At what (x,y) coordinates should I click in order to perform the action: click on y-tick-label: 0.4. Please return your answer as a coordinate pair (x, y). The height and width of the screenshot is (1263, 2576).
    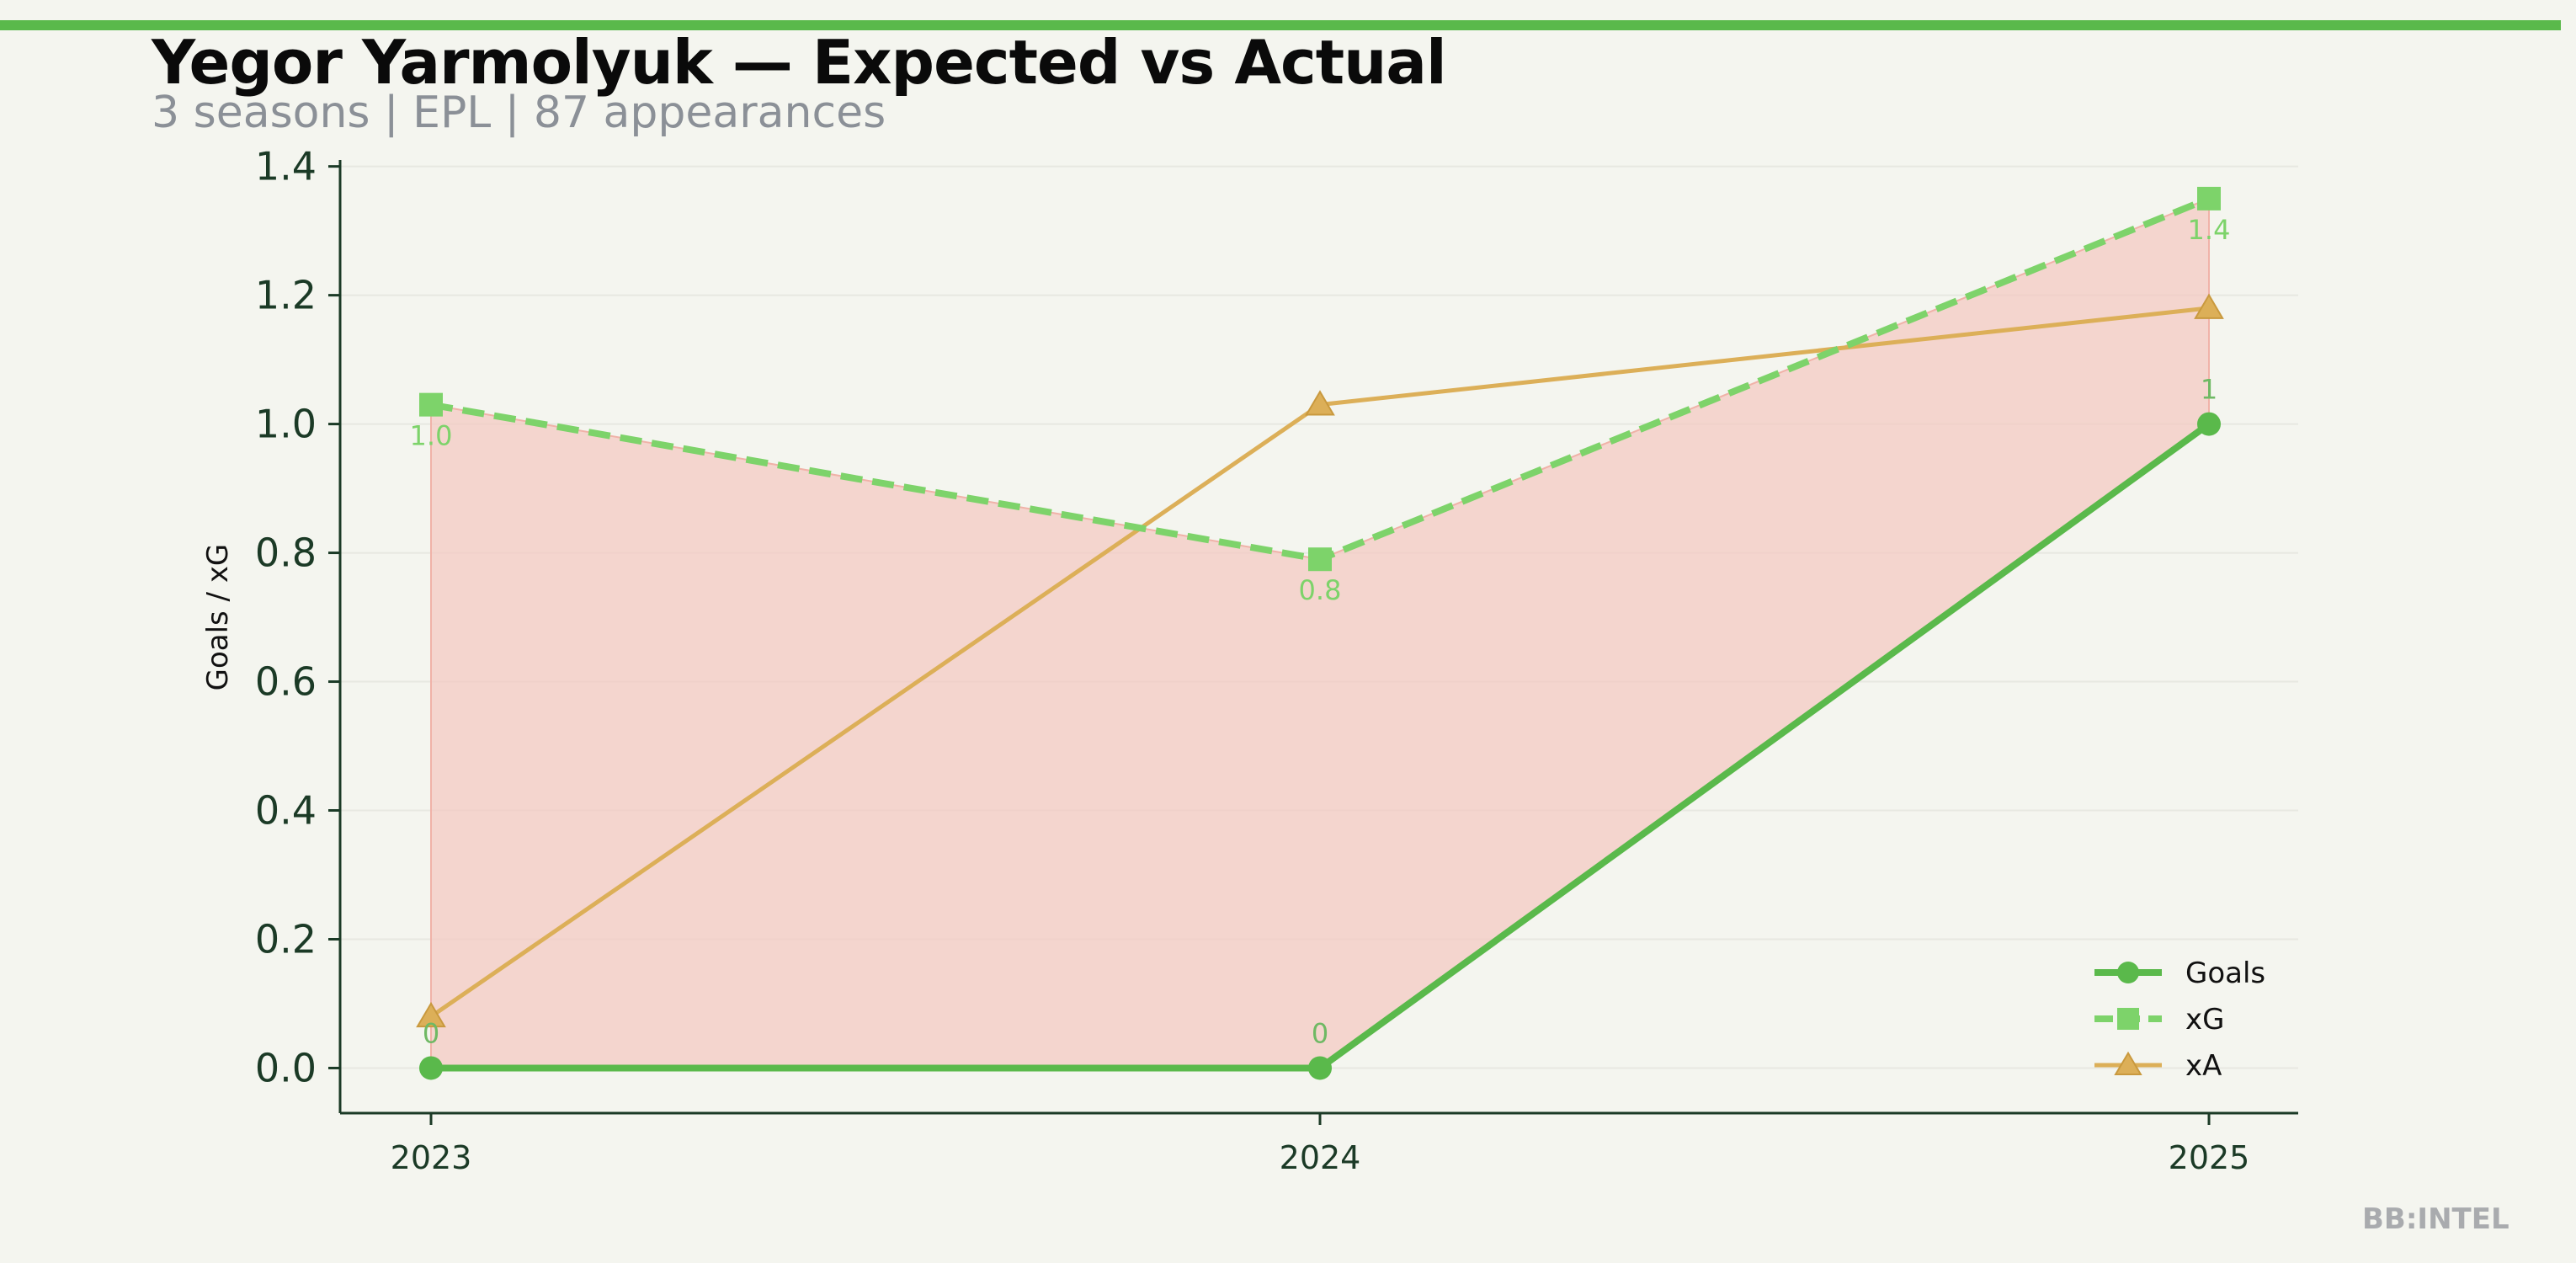
    Looking at the image, I should click on (286, 811).